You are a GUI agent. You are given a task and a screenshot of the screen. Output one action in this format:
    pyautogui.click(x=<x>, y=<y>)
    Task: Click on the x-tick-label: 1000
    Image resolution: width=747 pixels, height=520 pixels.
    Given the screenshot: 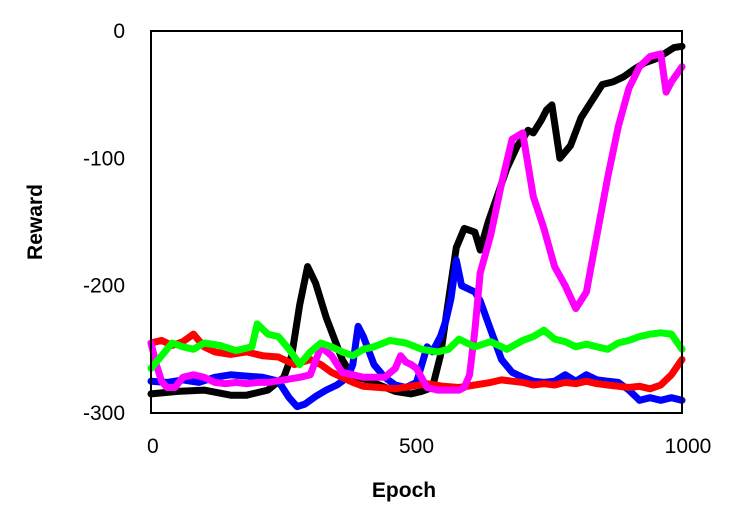 What is the action you would take?
    pyautogui.click(x=688, y=446)
    